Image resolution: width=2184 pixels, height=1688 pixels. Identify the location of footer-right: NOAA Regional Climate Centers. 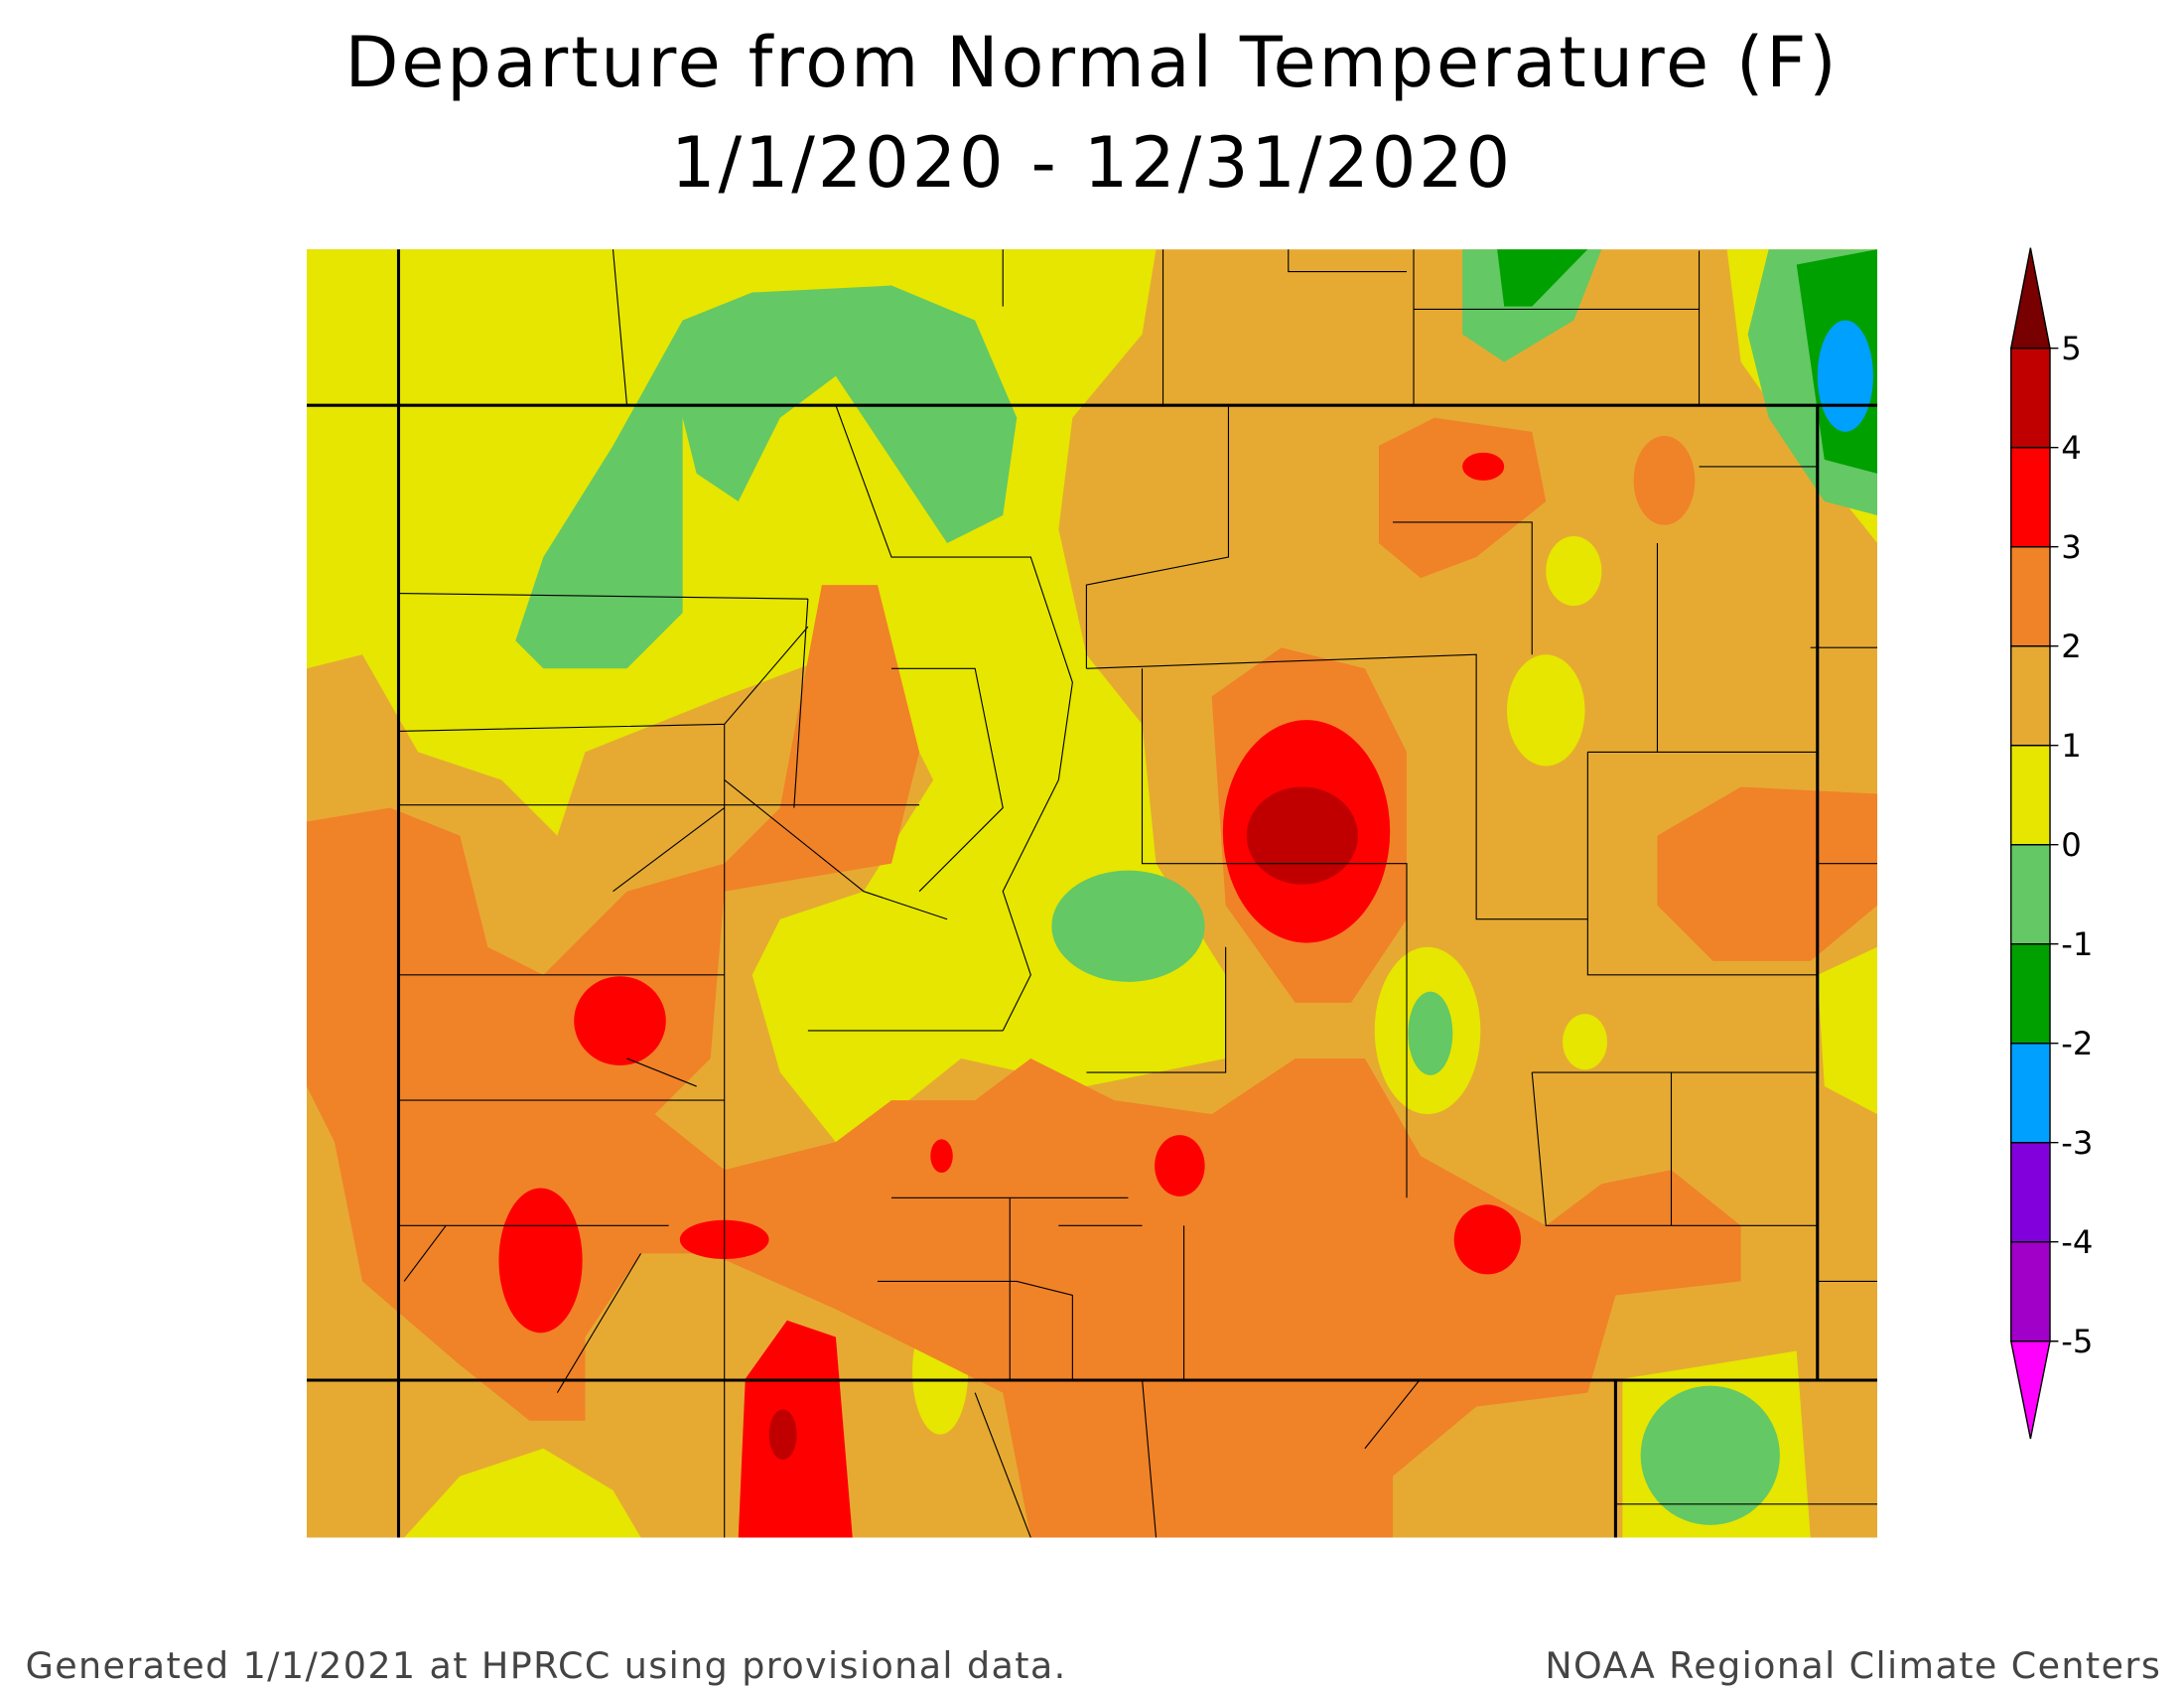
(1853, 1665).